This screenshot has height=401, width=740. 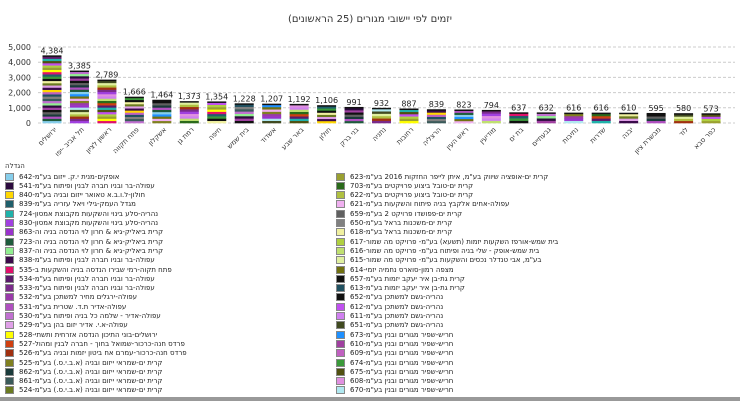 What do you see at coordinates (389, 306) in the screenshot?
I see `legend-item: נהריה-גשם למשתכן בע"מ-612` at bounding box center [389, 306].